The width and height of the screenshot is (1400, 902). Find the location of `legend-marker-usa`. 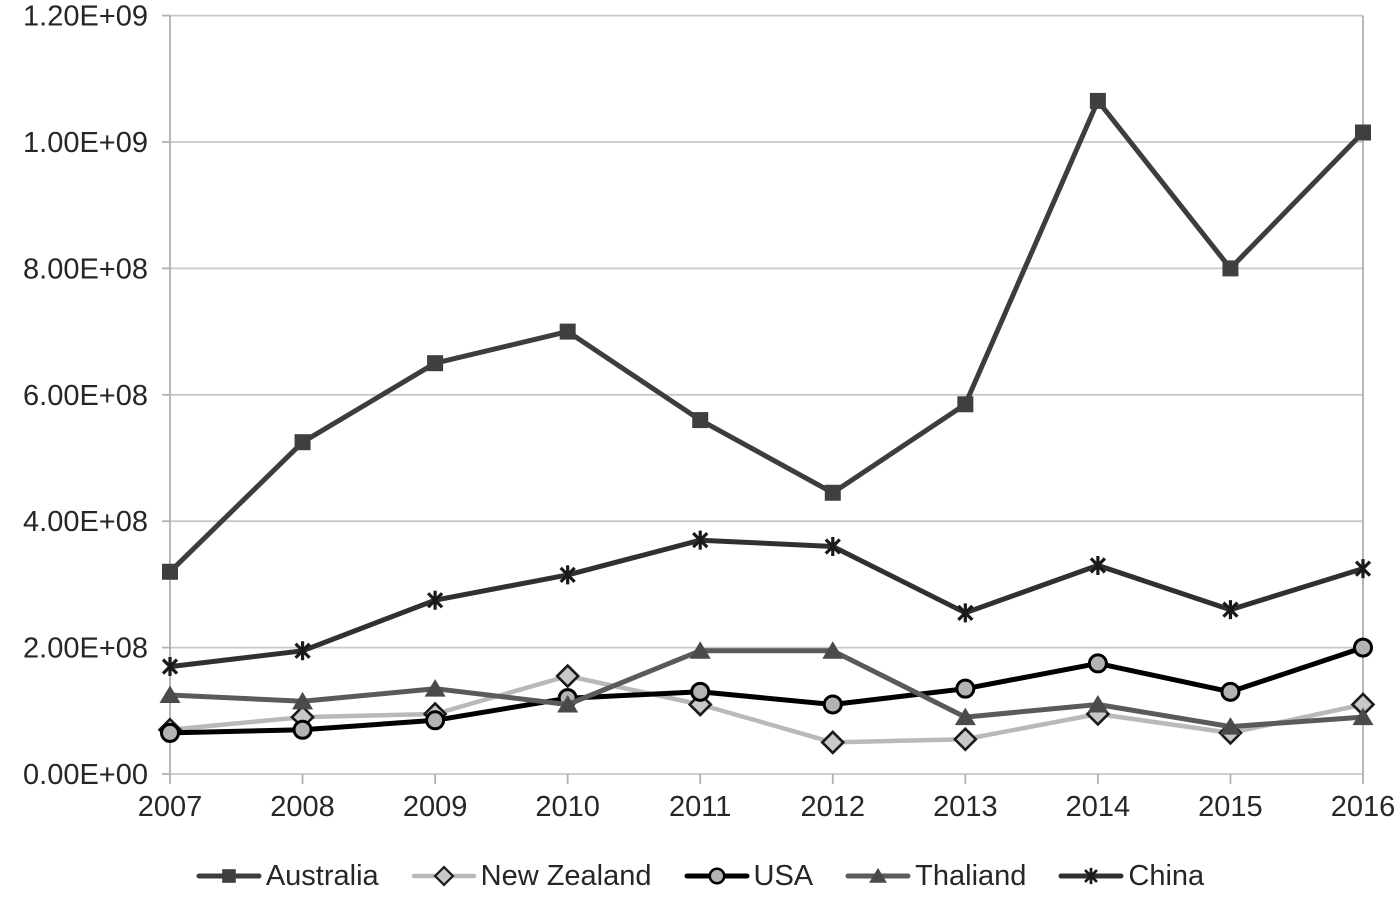

legend-marker-usa is located at coordinates (717, 876).